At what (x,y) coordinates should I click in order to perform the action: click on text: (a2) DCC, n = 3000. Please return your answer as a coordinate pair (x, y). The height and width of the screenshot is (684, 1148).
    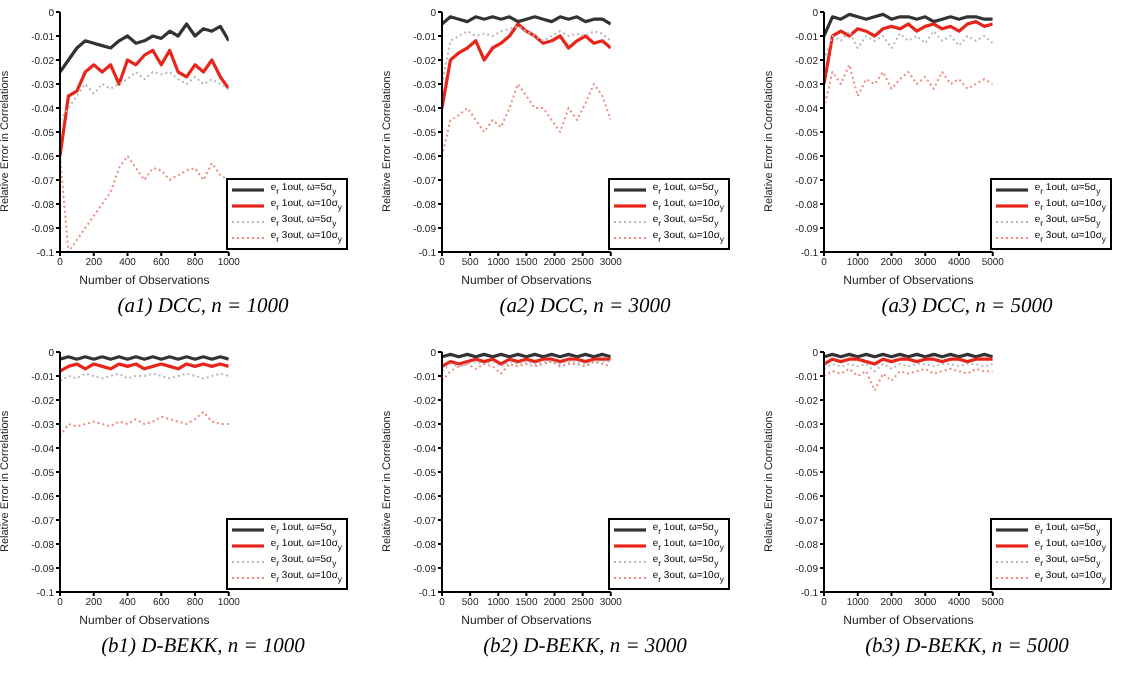
    Looking at the image, I should click on (585, 307).